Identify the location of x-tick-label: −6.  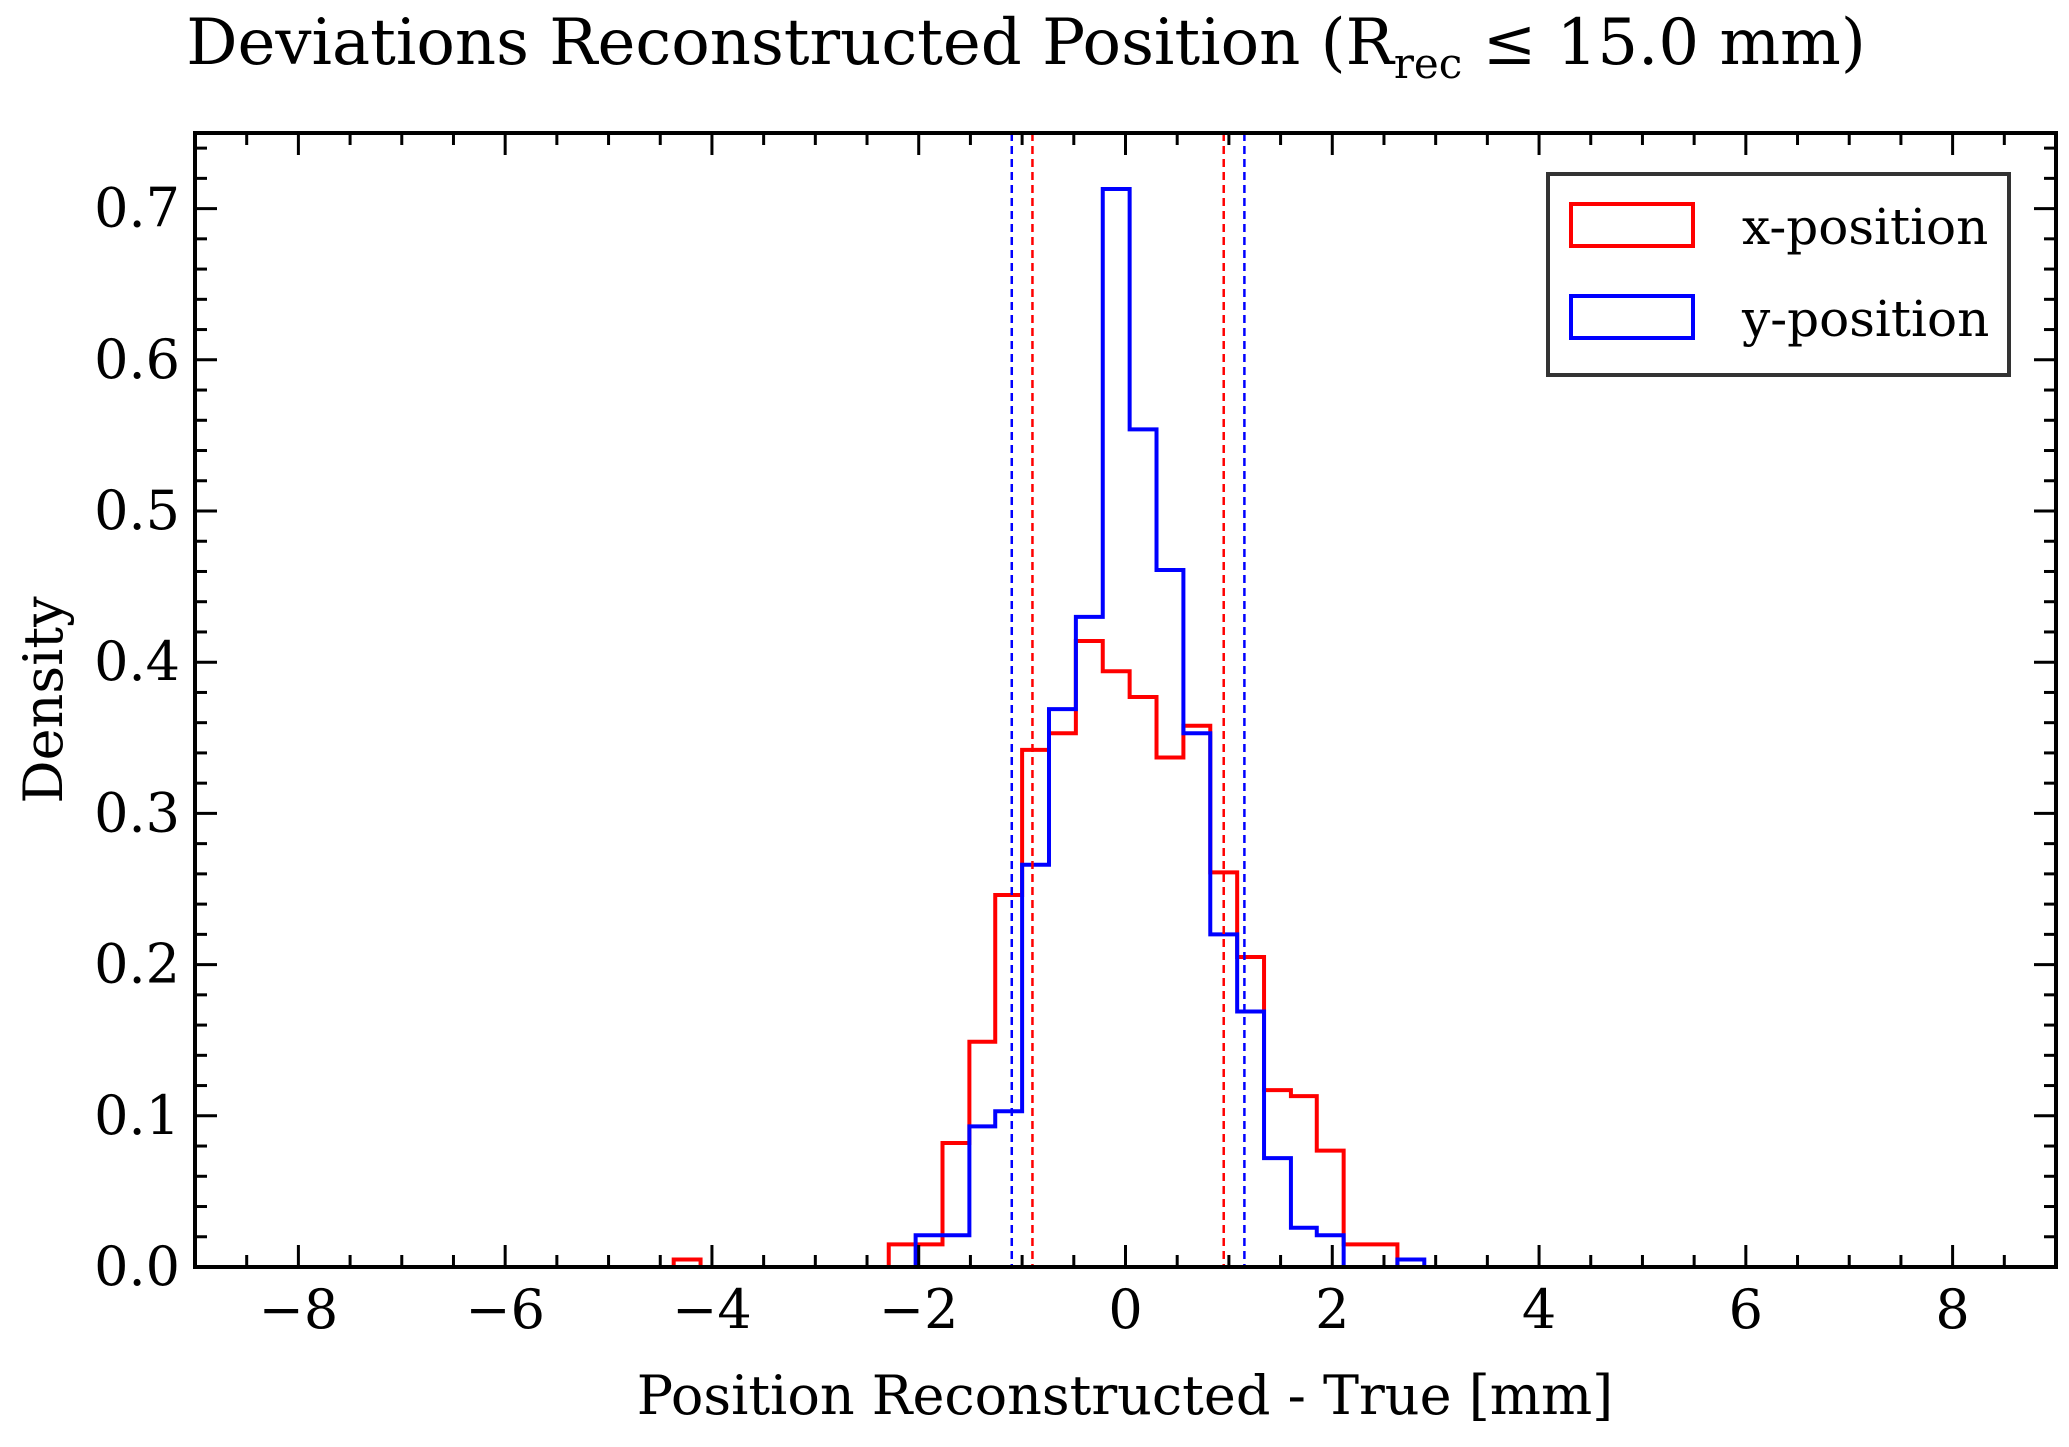
(505, 1309).